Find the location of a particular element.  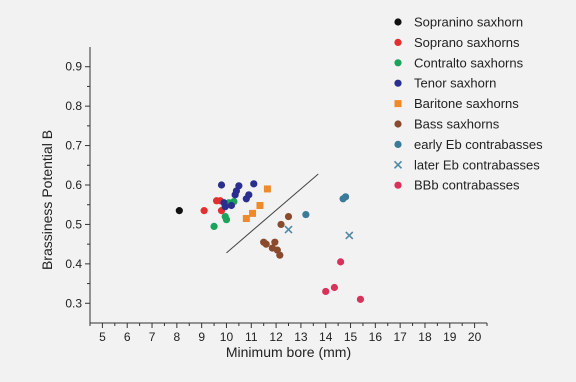

legend-marker-contralto-saxhorns is located at coordinates (398, 63).